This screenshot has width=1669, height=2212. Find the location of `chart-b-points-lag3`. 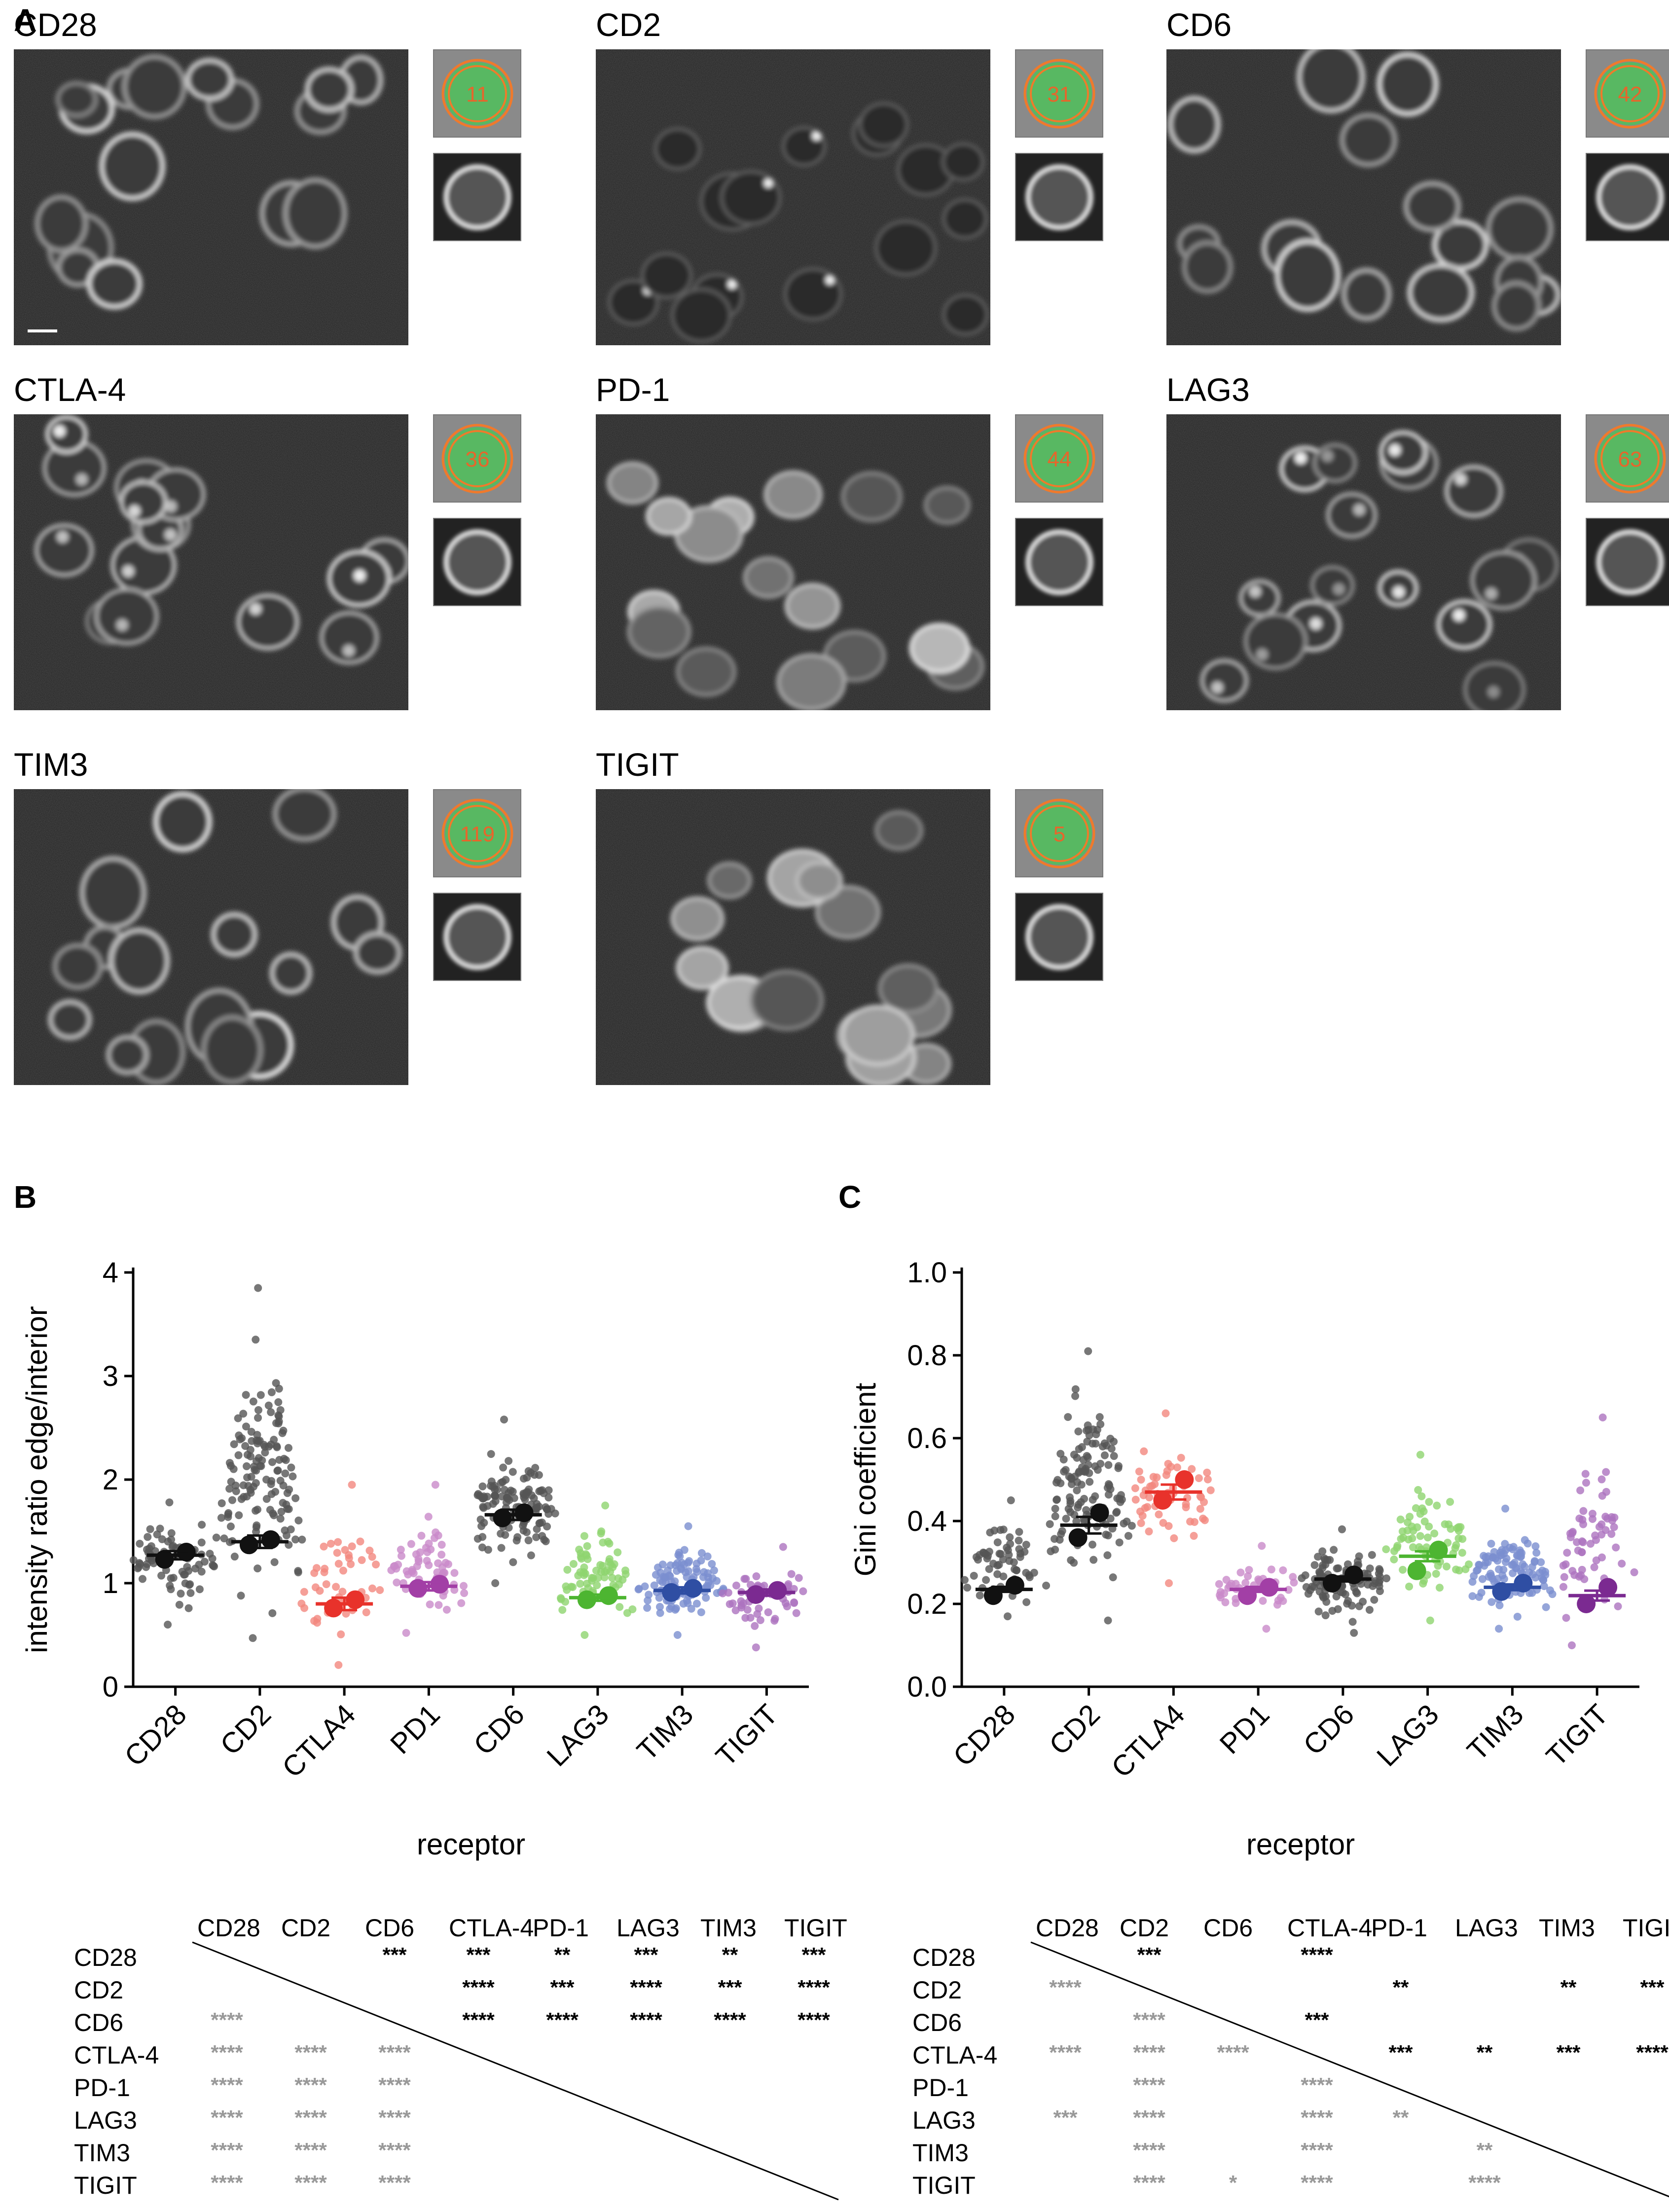

chart-b-points-lag3 is located at coordinates (597, 1570).